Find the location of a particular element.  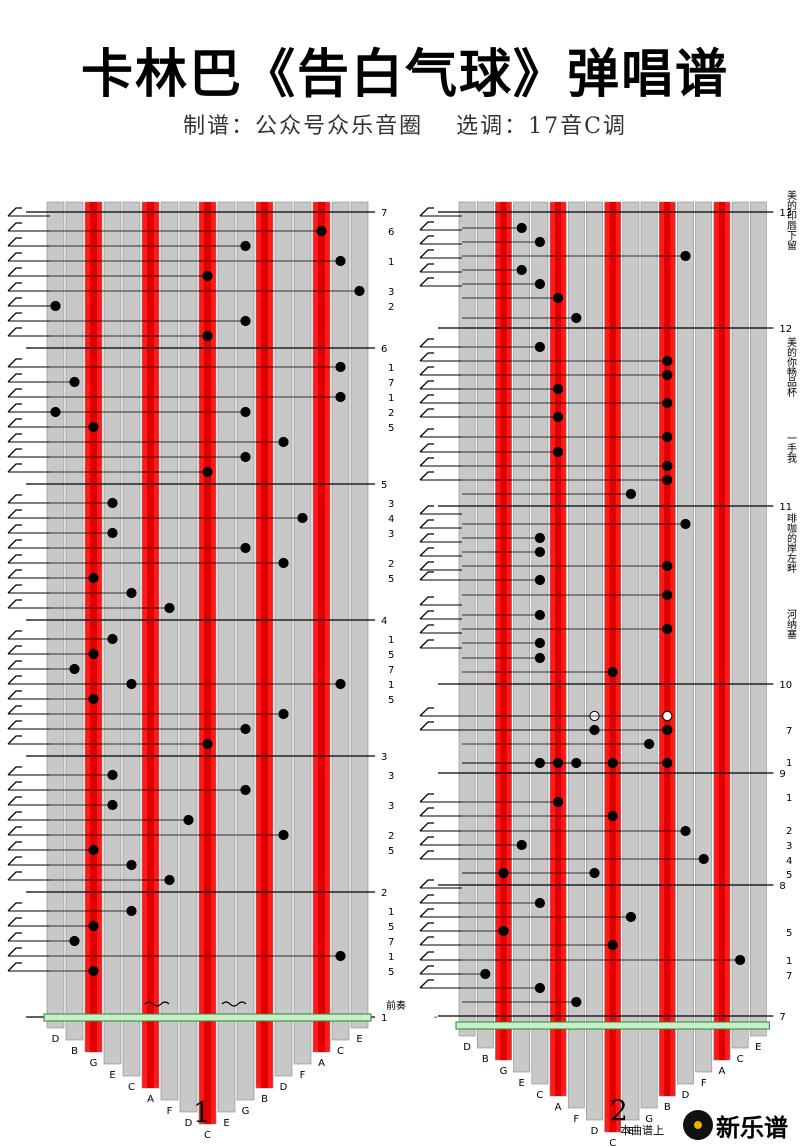

page-subtitle: 制谱：公众号众乐音圈 选调：17音C调 is located at coordinates (405, 126).